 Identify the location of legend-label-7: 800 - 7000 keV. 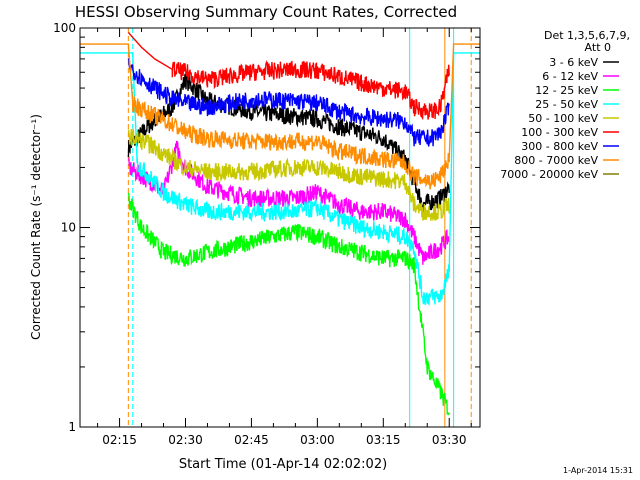
(556, 160).